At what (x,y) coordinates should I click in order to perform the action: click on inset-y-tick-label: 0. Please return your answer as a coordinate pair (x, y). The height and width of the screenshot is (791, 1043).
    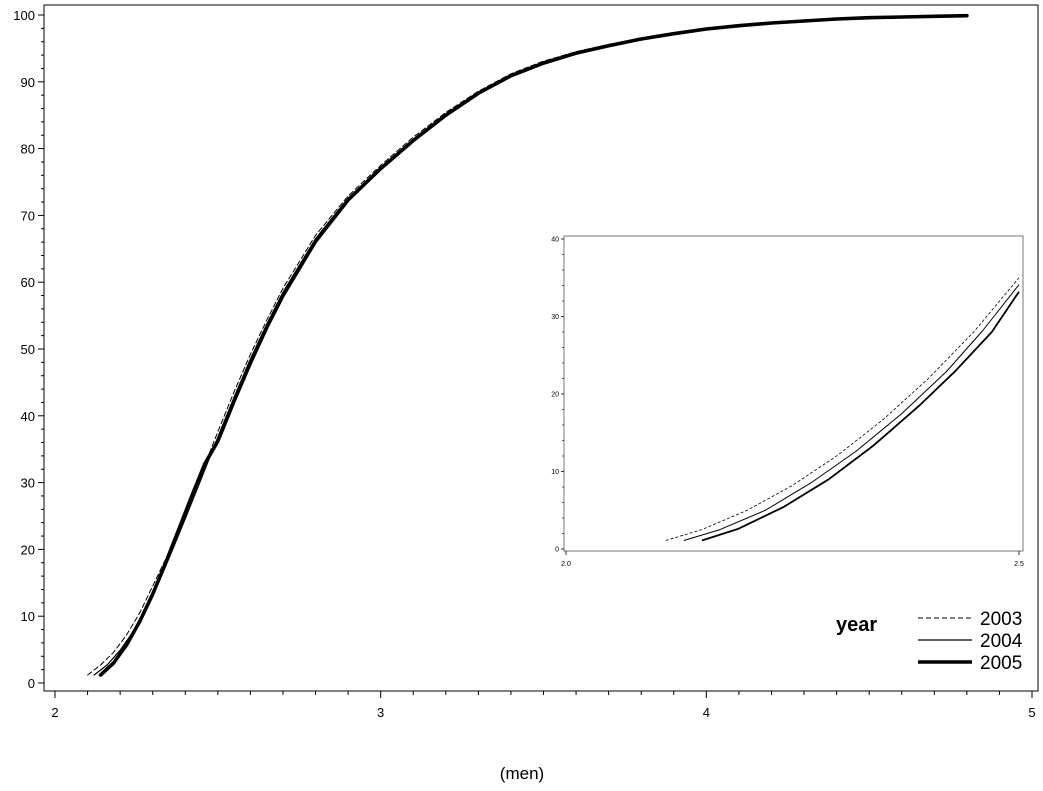
    Looking at the image, I should click on (557, 550).